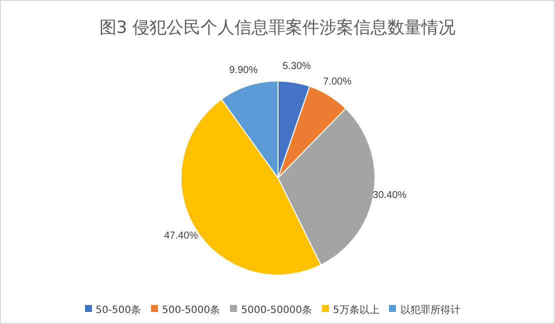  What do you see at coordinates (118, 310) in the screenshot?
I see `legend-label: 50-500条` at bounding box center [118, 310].